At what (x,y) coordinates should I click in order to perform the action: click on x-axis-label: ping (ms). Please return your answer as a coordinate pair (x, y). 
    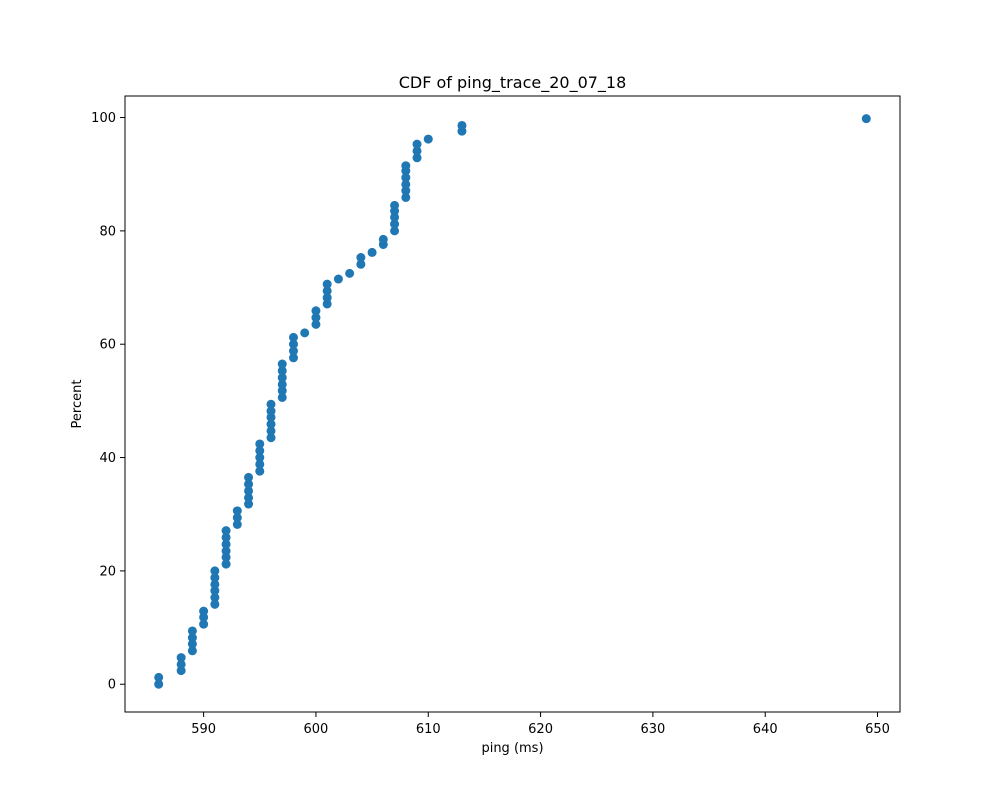
    Looking at the image, I should click on (512, 748).